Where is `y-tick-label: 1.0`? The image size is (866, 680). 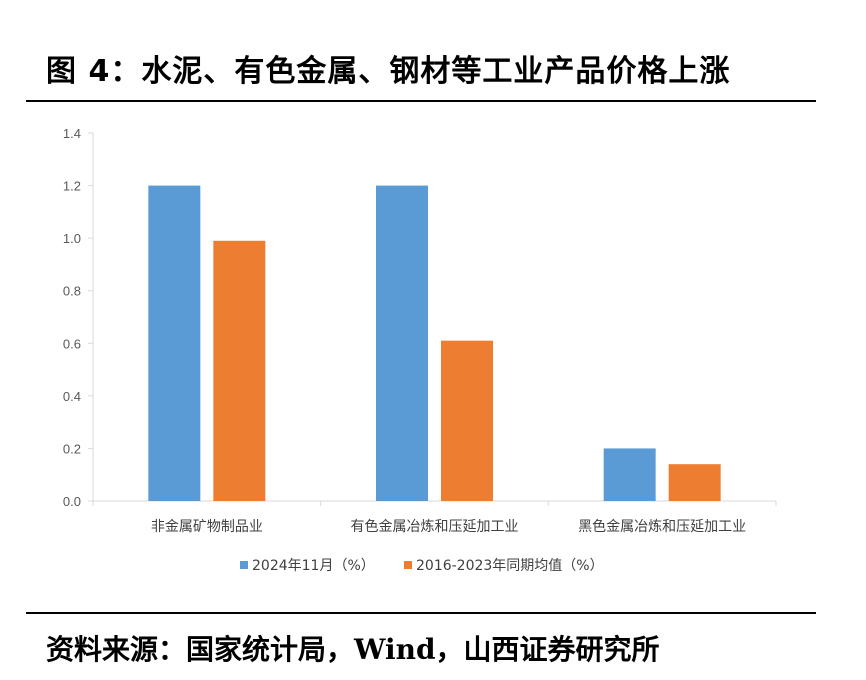 y-tick-label: 1.0 is located at coordinates (72, 238).